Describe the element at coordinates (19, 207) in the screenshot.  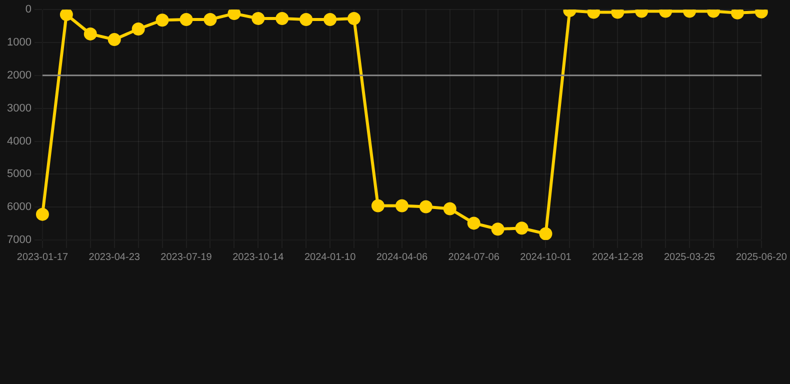
I see `y-tick-label: 6000` at that location.